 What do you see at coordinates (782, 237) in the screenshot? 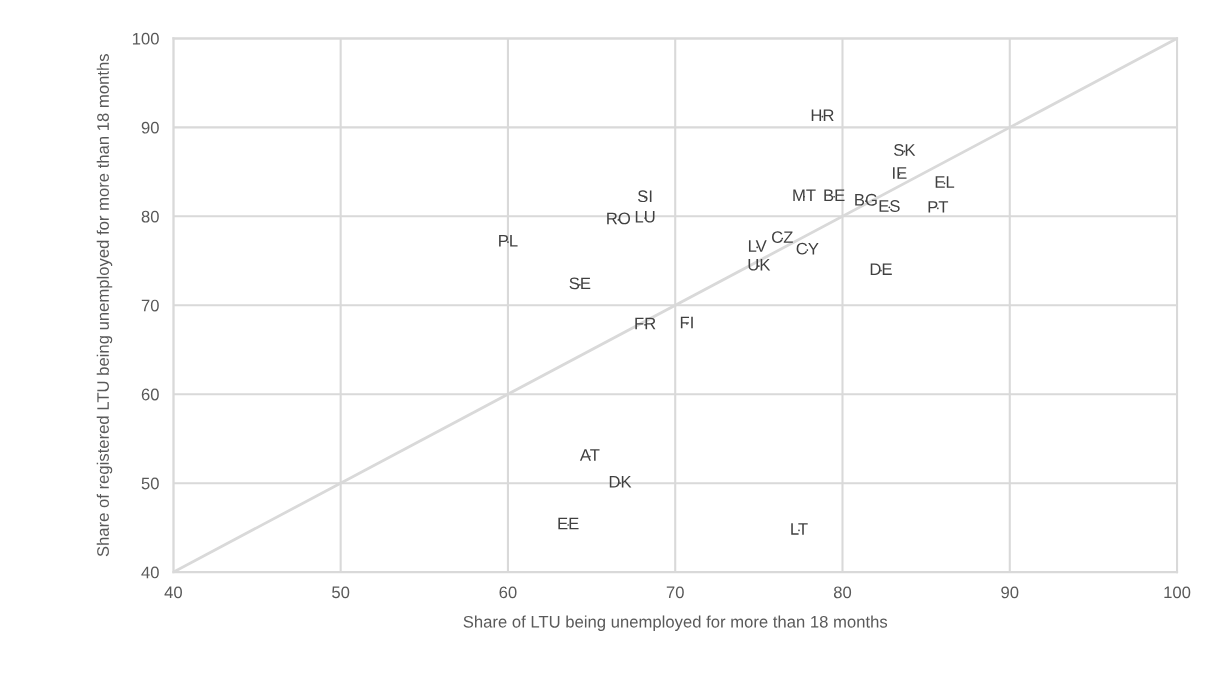
I see `data-label: CZ` at bounding box center [782, 237].